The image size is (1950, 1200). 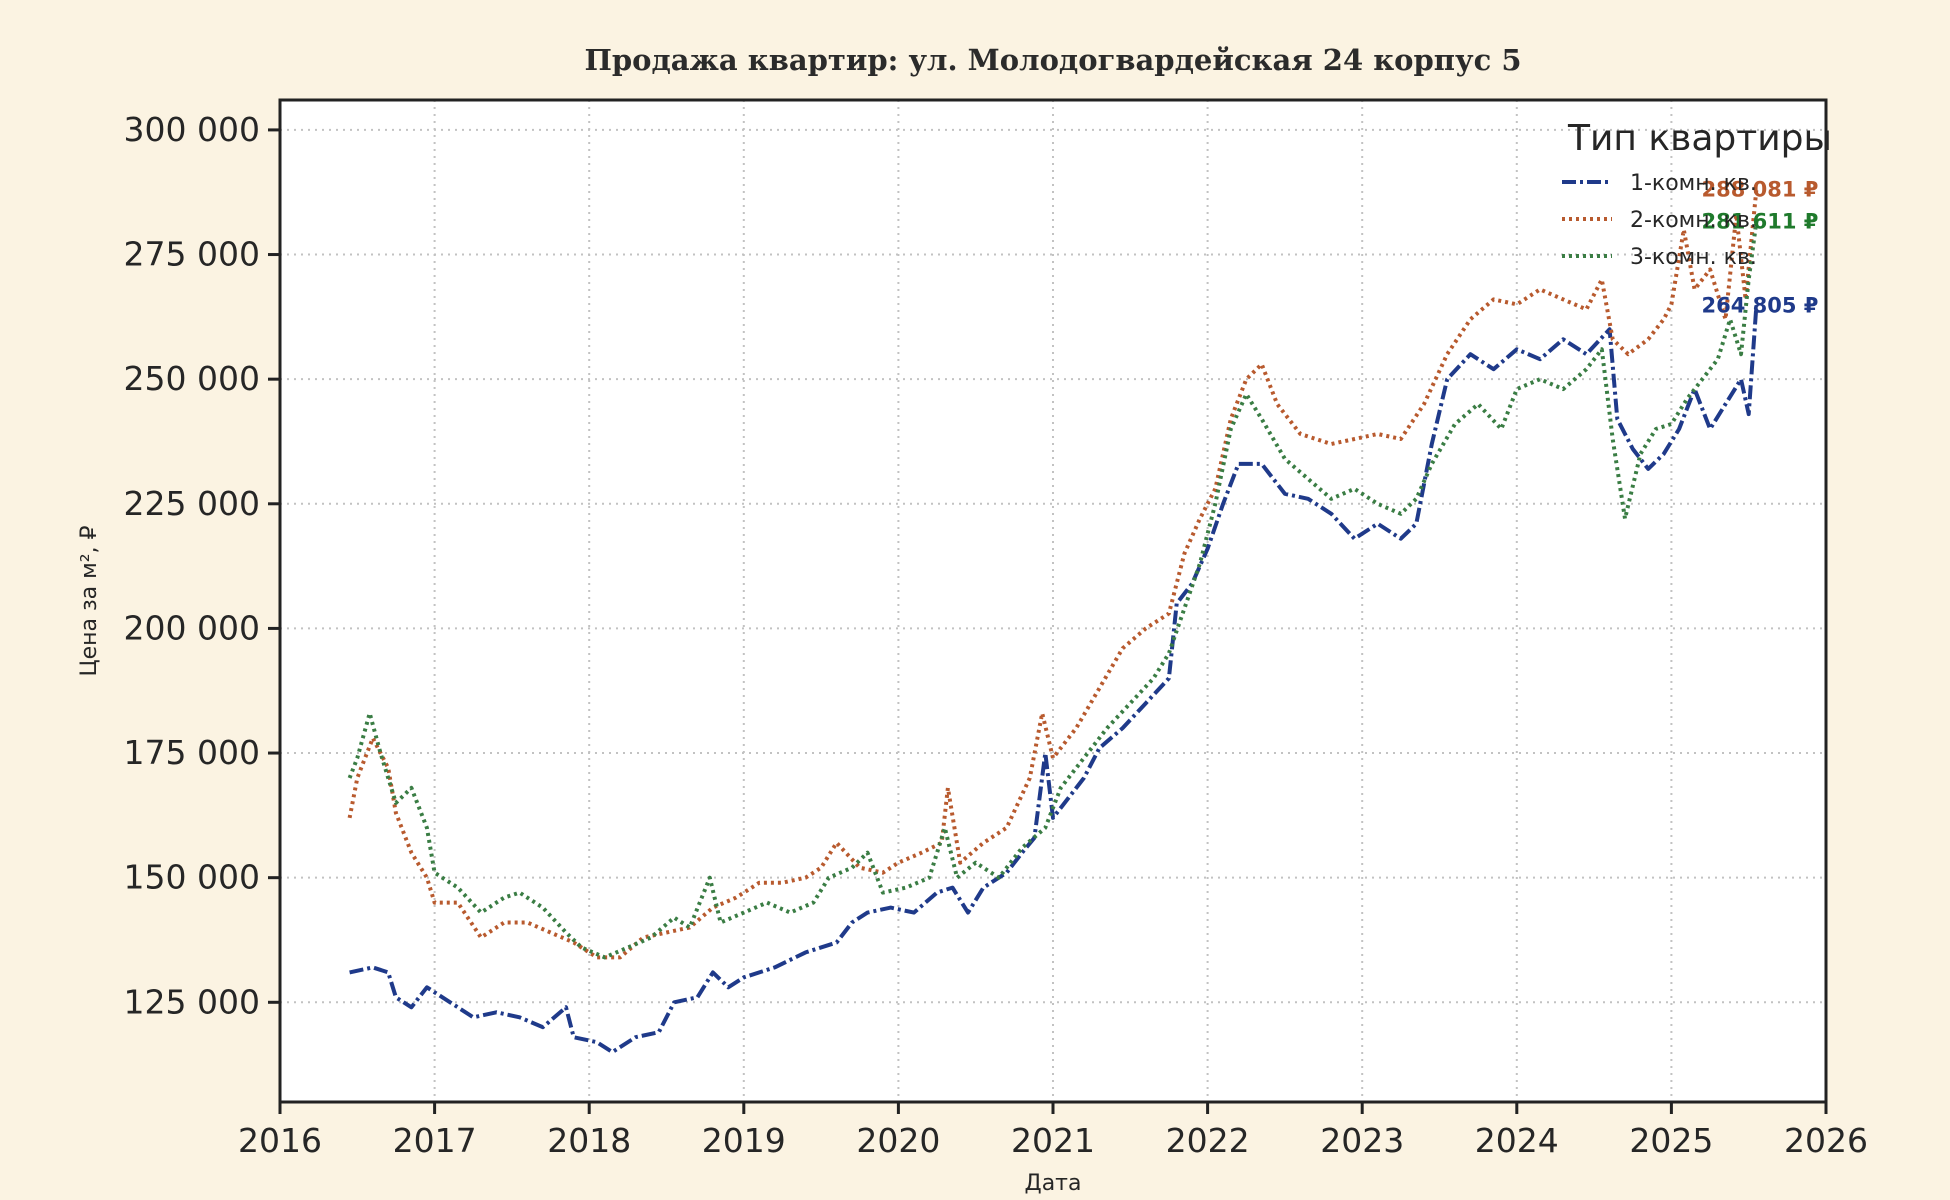 I want to click on y-tick-label: 200 000, so click(x=192, y=627).